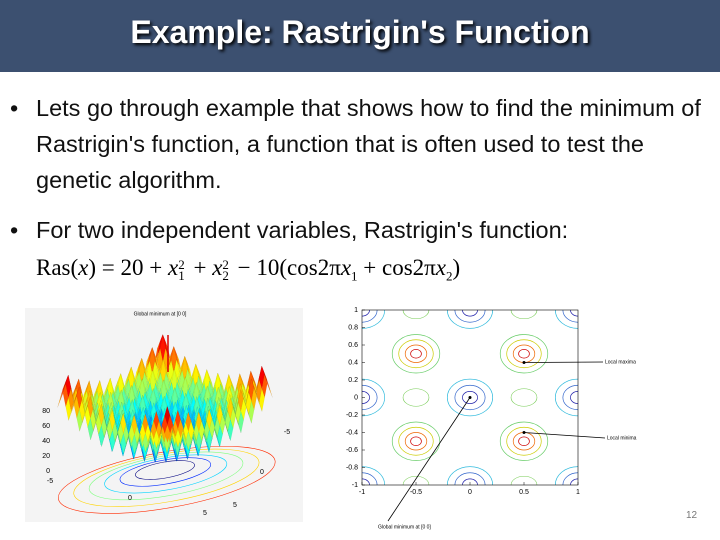  What do you see at coordinates (57, 267) in the screenshot?
I see `formula-part: Ras(` at bounding box center [57, 267].